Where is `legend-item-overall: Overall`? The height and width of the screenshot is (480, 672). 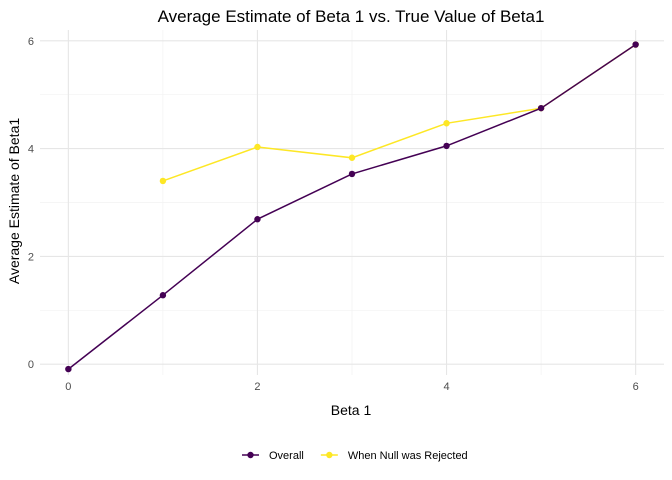 legend-item-overall: Overall is located at coordinates (273, 456).